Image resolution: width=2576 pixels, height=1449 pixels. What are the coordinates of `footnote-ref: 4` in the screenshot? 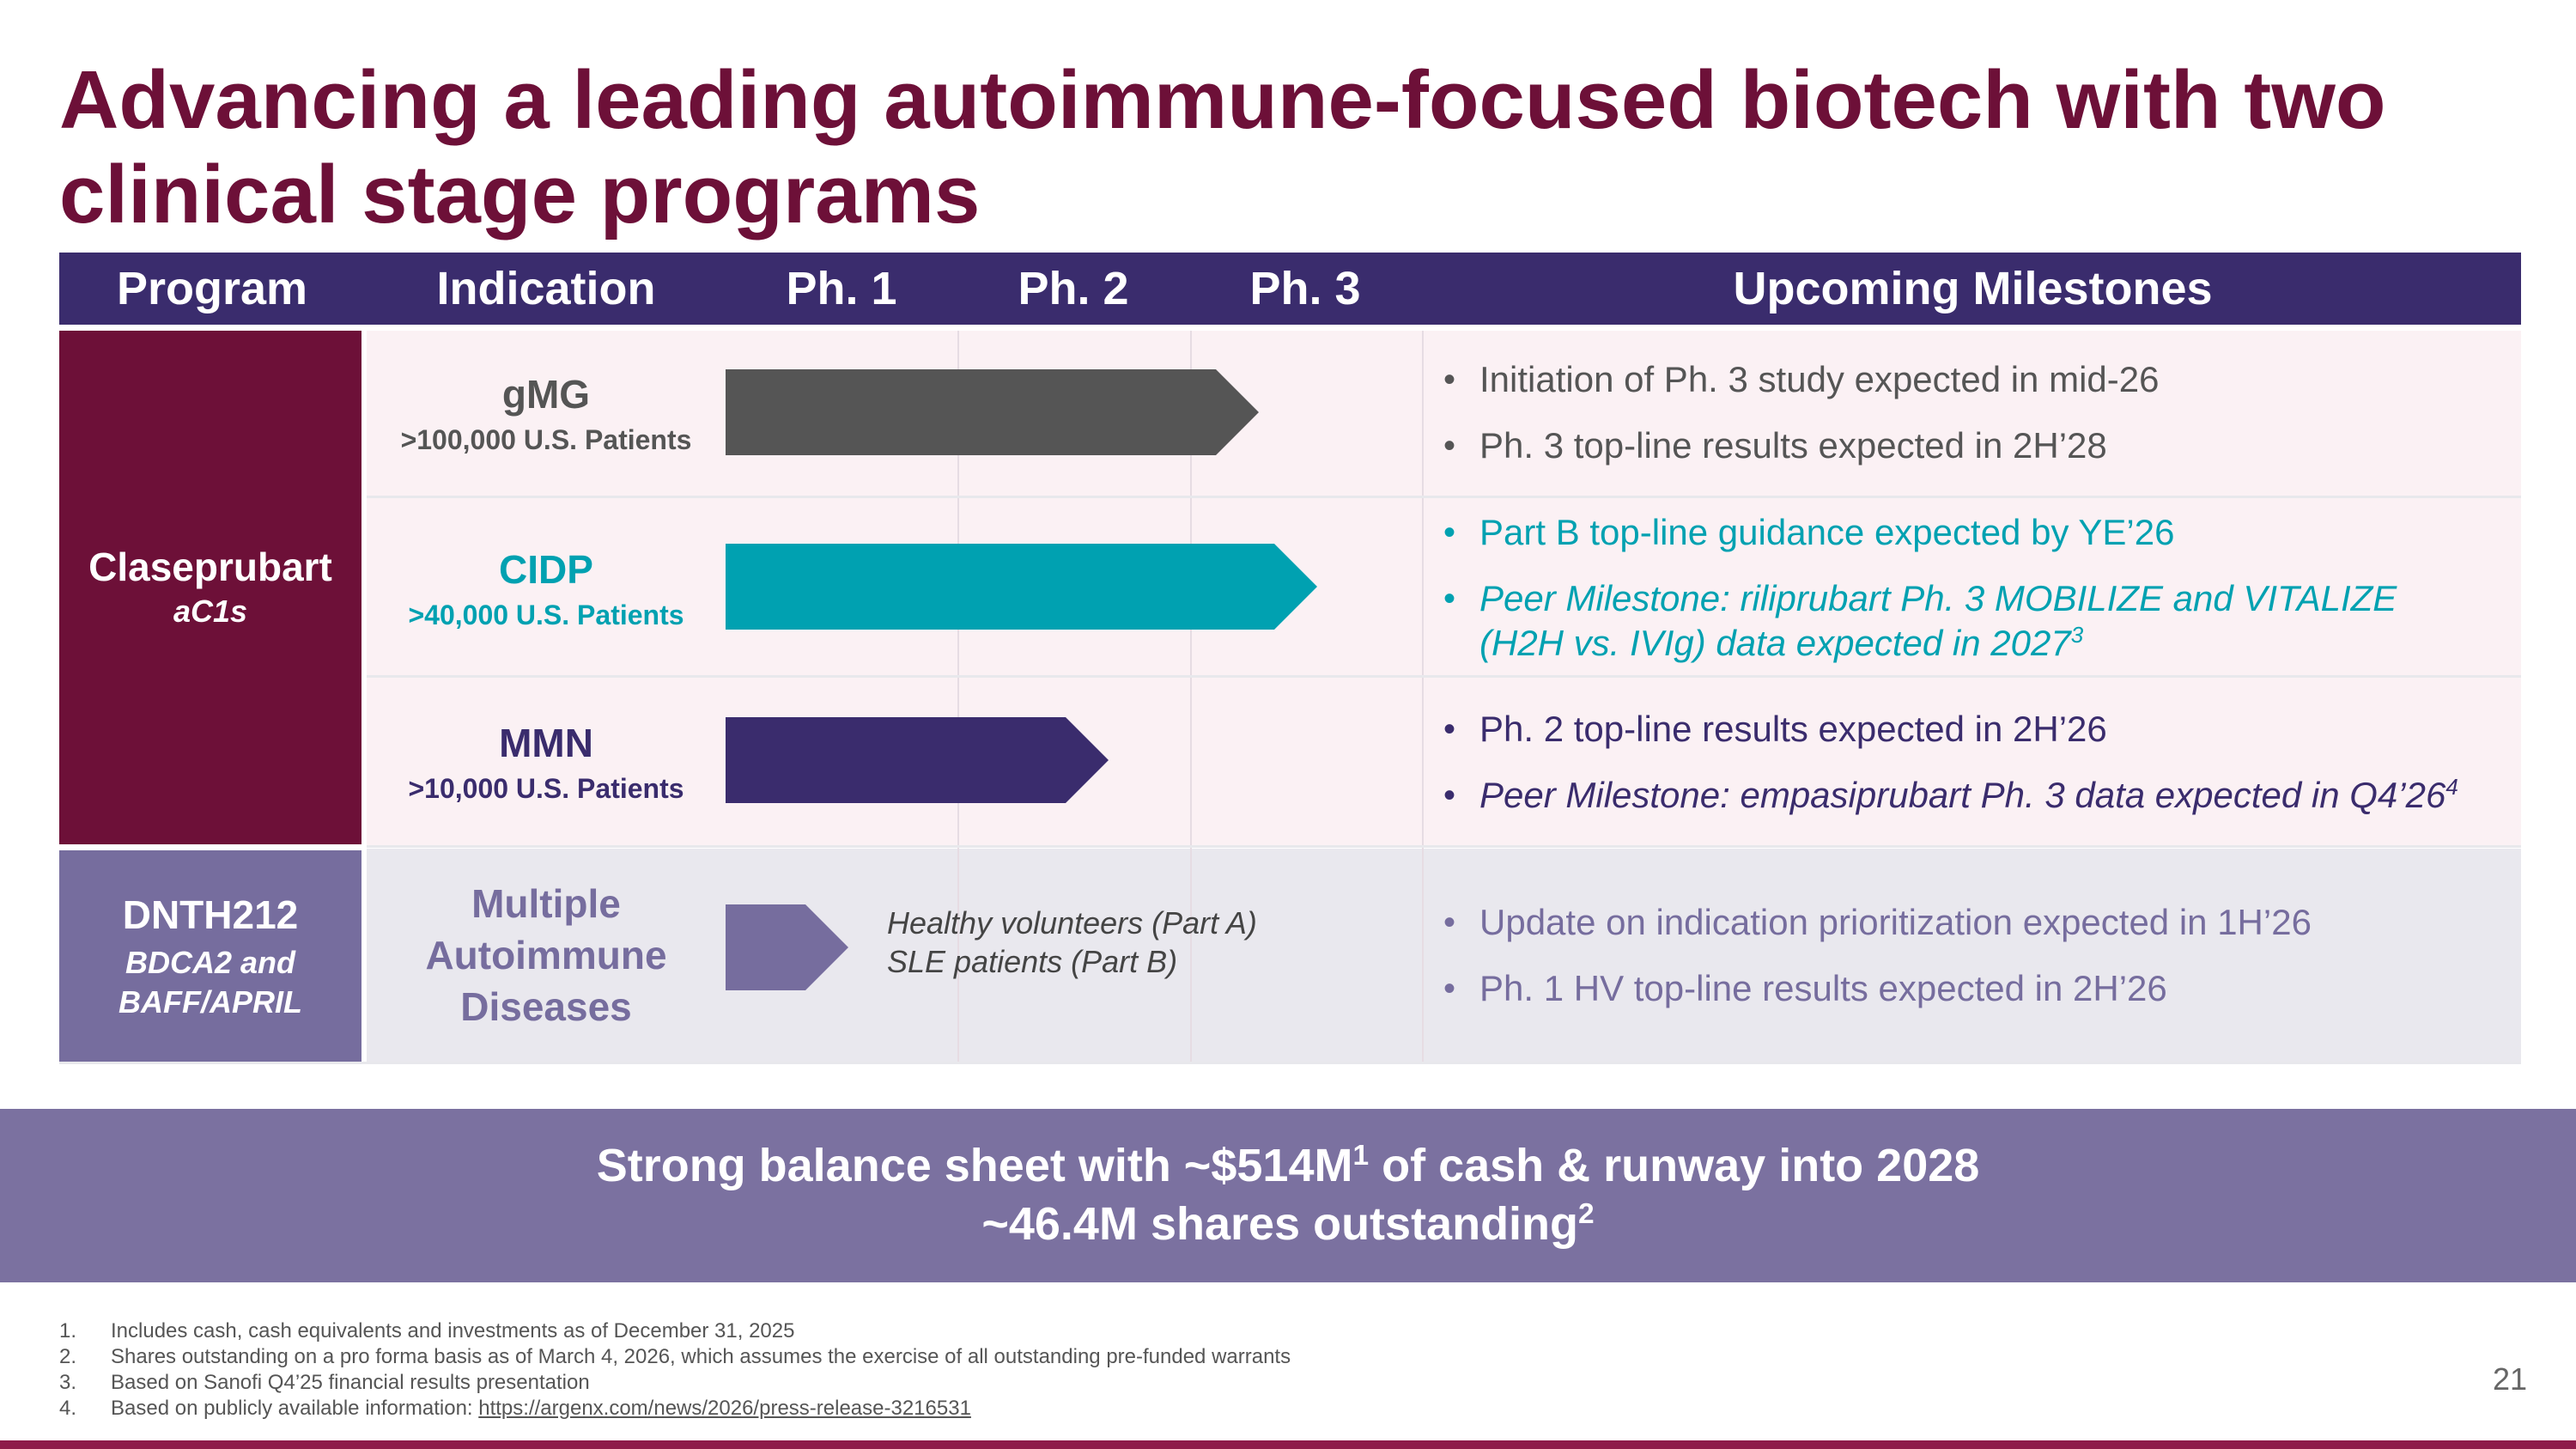 It's located at (2451, 787).